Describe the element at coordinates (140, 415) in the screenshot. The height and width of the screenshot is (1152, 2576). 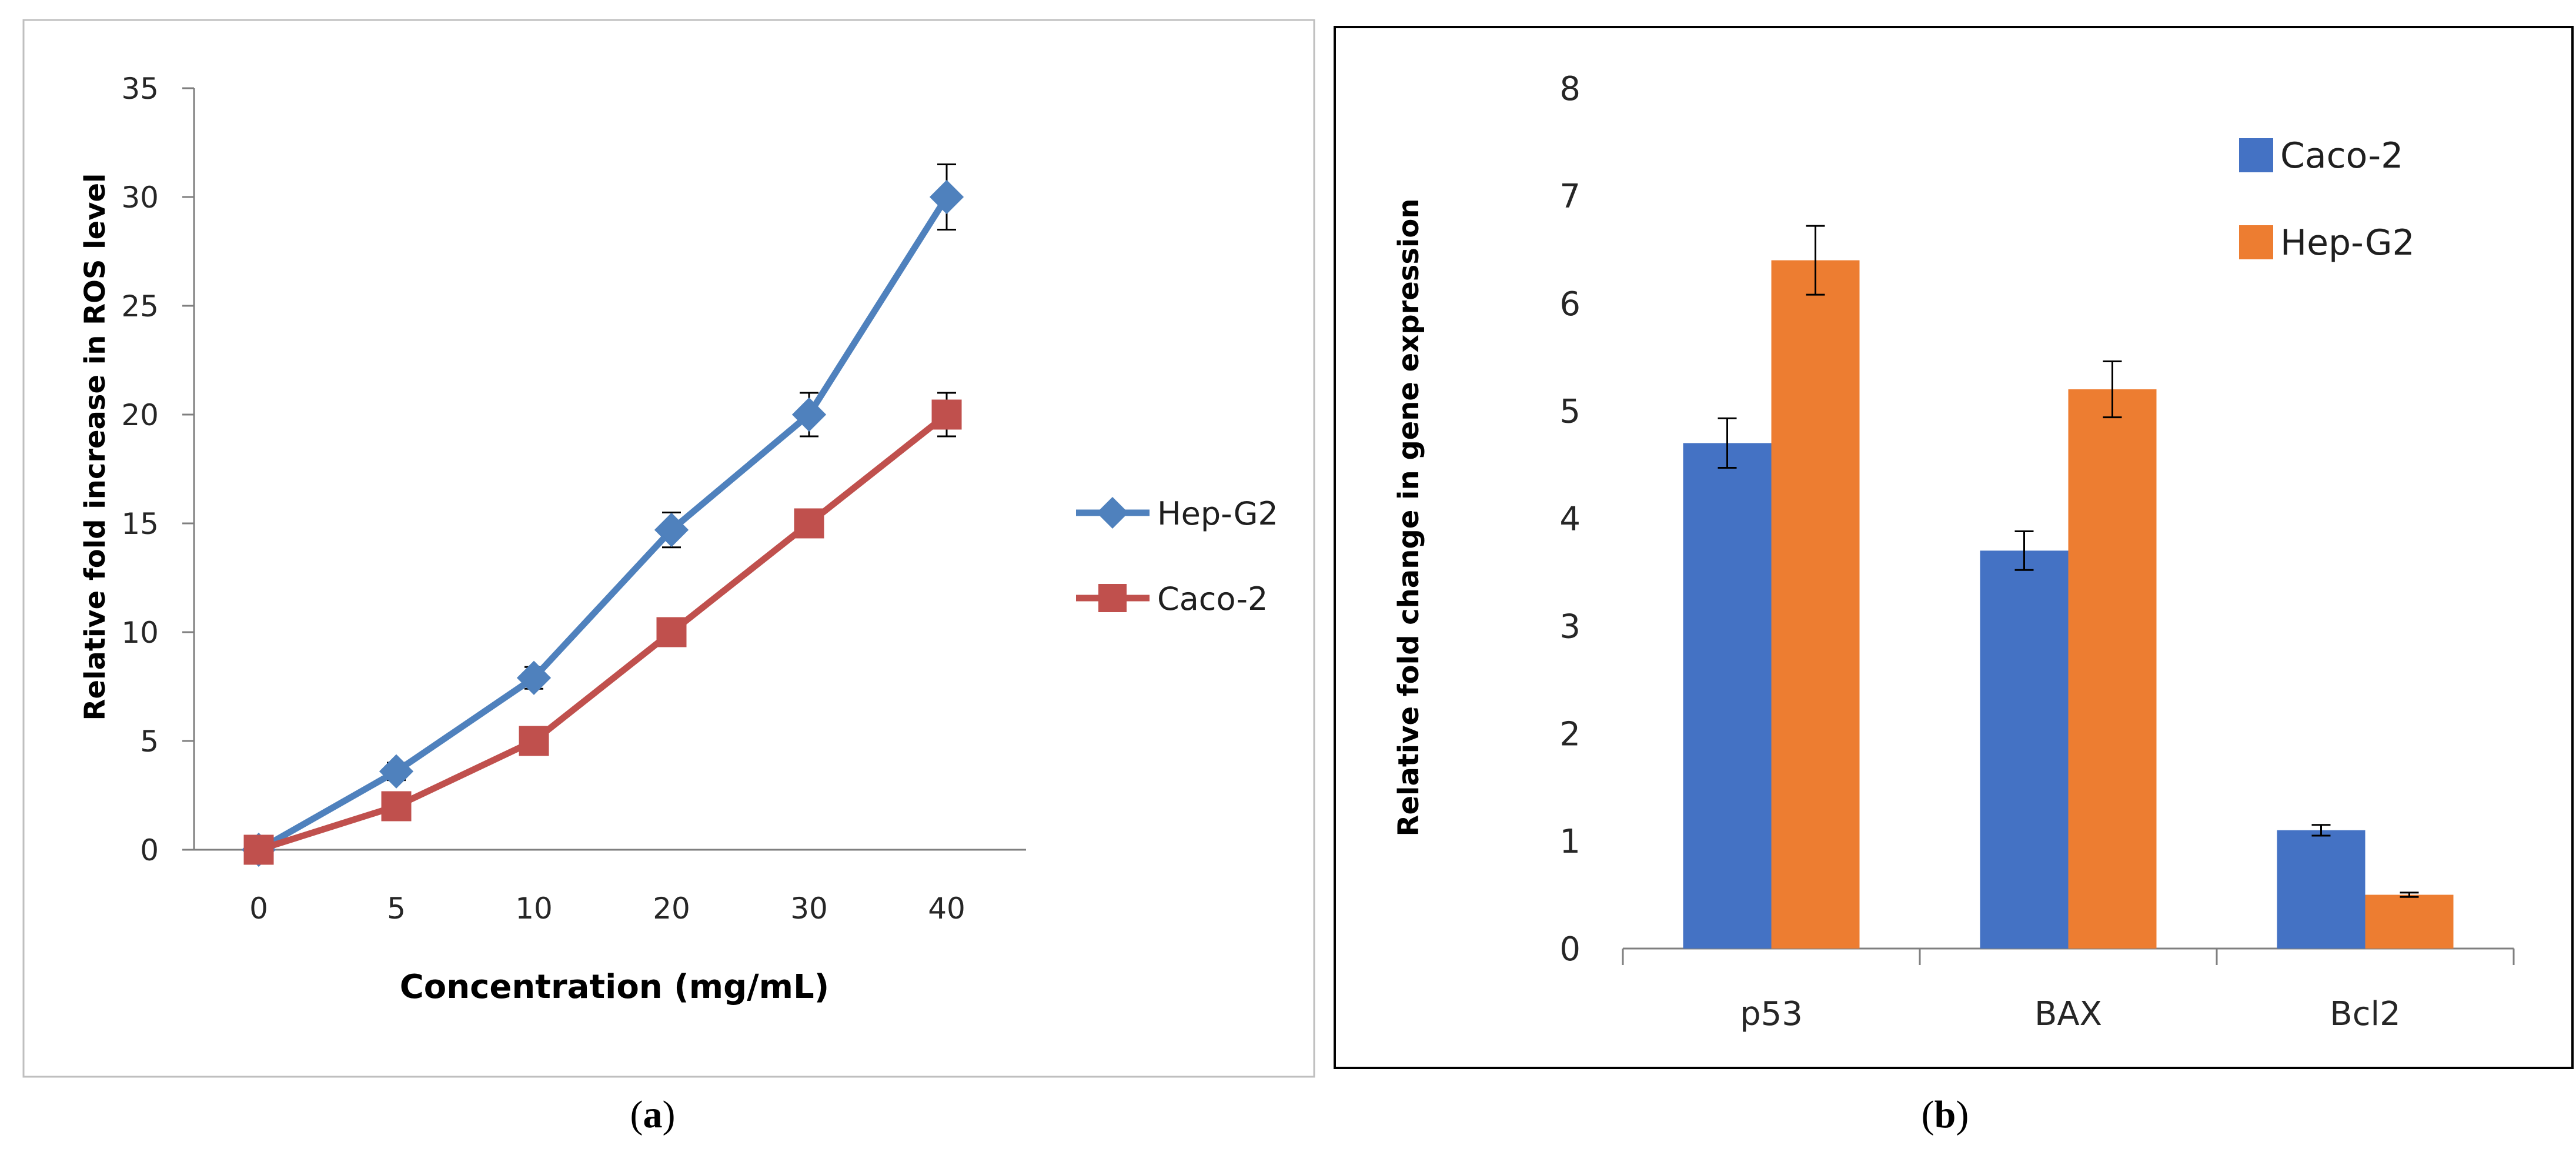
I see `panel-a-y-tick-label: 20` at that location.